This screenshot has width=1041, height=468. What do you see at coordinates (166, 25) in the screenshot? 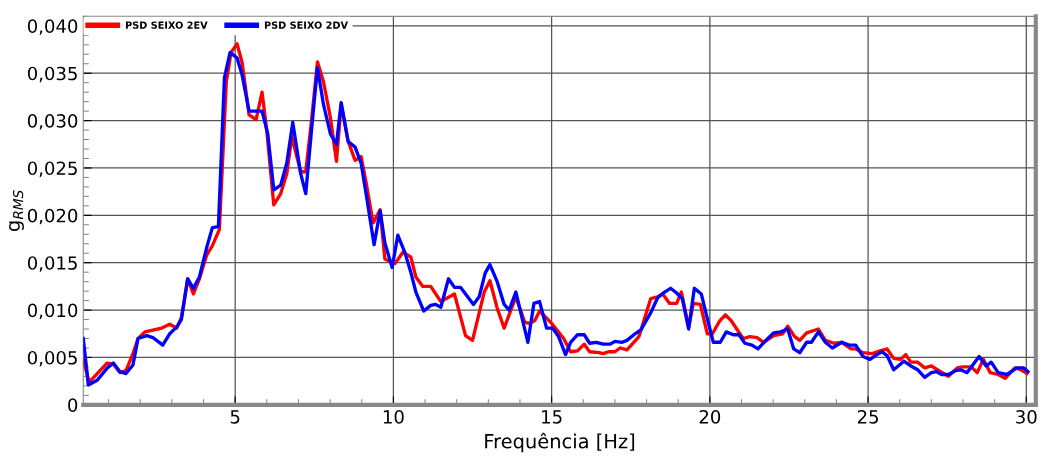
I see `legend-label: PSD SEIXO 2EV` at bounding box center [166, 25].